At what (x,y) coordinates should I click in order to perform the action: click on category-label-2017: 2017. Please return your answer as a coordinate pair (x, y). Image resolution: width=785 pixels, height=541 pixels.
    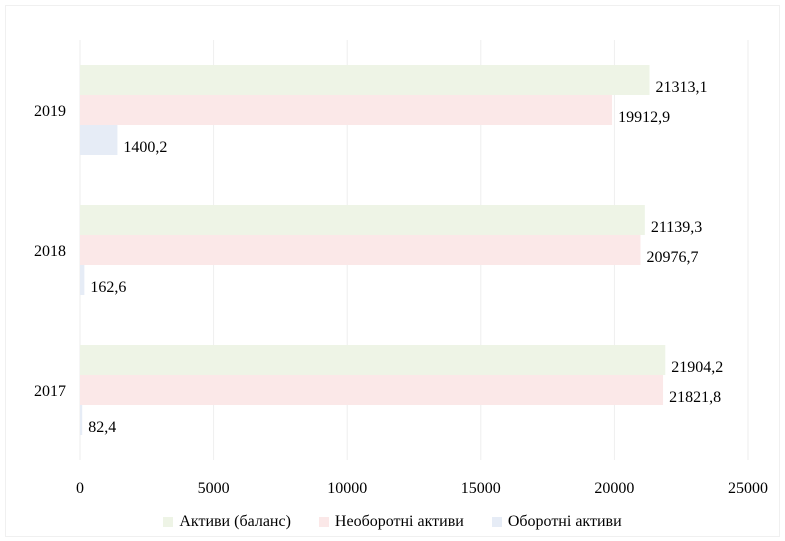
    Looking at the image, I should click on (50, 391).